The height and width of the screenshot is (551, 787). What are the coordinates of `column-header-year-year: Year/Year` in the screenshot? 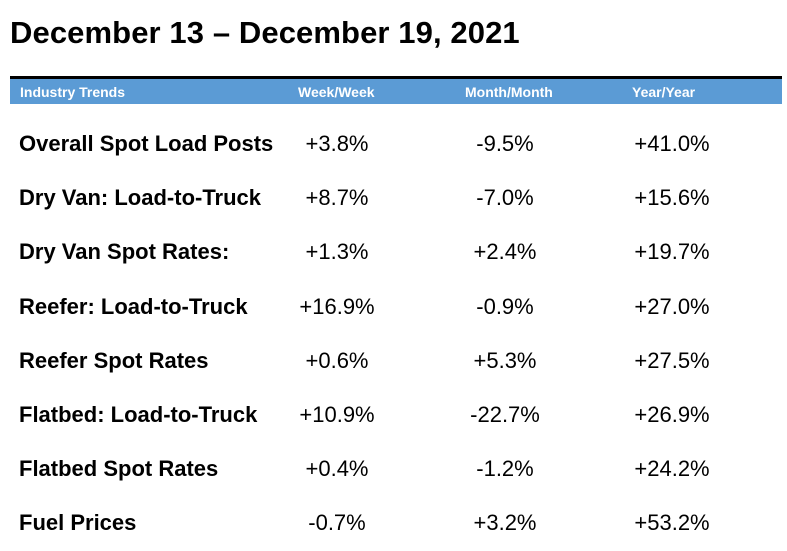 It's located at (664, 92).